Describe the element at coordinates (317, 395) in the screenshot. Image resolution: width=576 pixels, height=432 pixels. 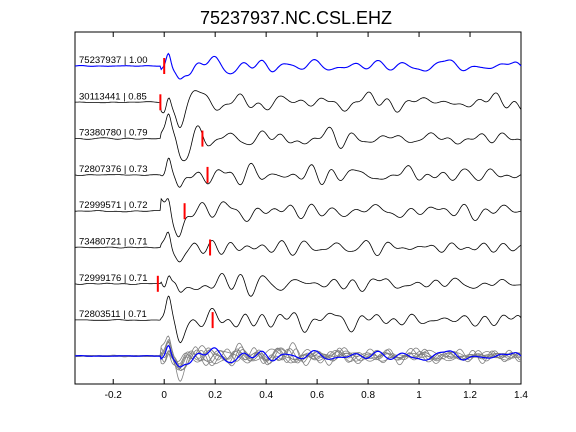
I see `x-tick-label: 0.6` at that location.